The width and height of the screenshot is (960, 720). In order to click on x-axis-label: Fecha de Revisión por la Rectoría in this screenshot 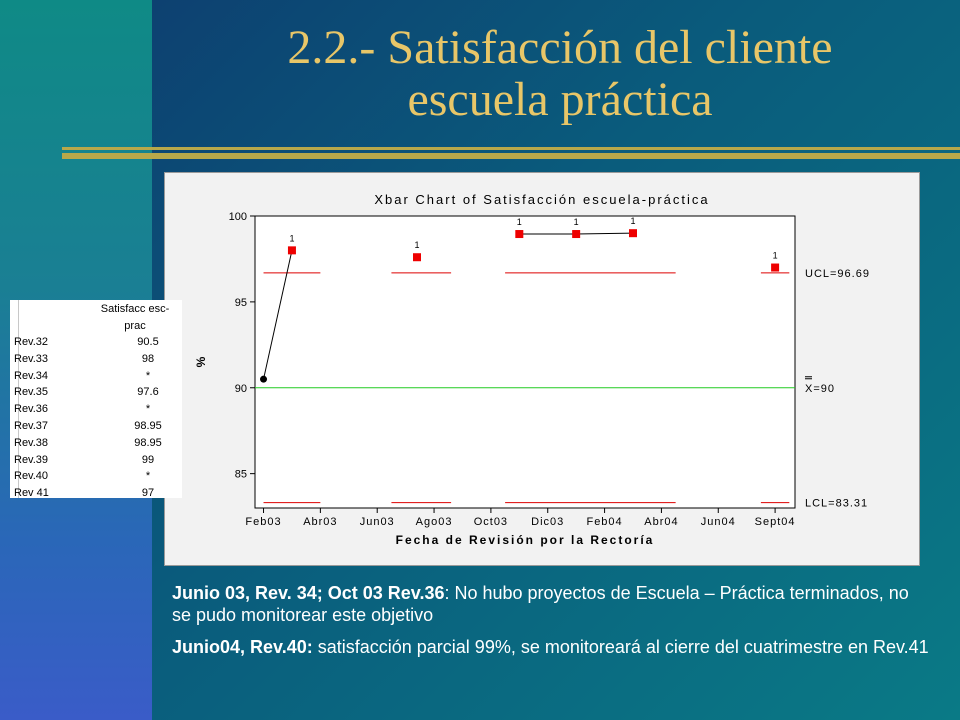, I will do `click(525, 540)`.